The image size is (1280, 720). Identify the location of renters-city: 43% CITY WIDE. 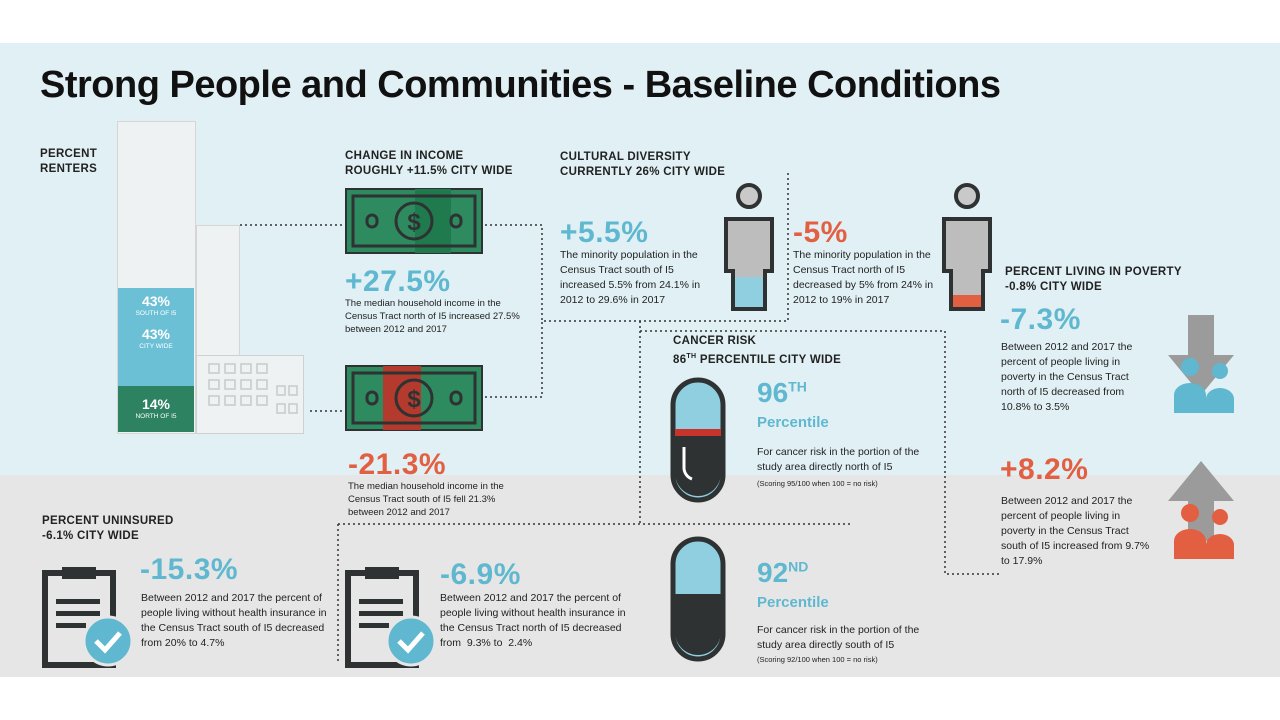
(156, 338).